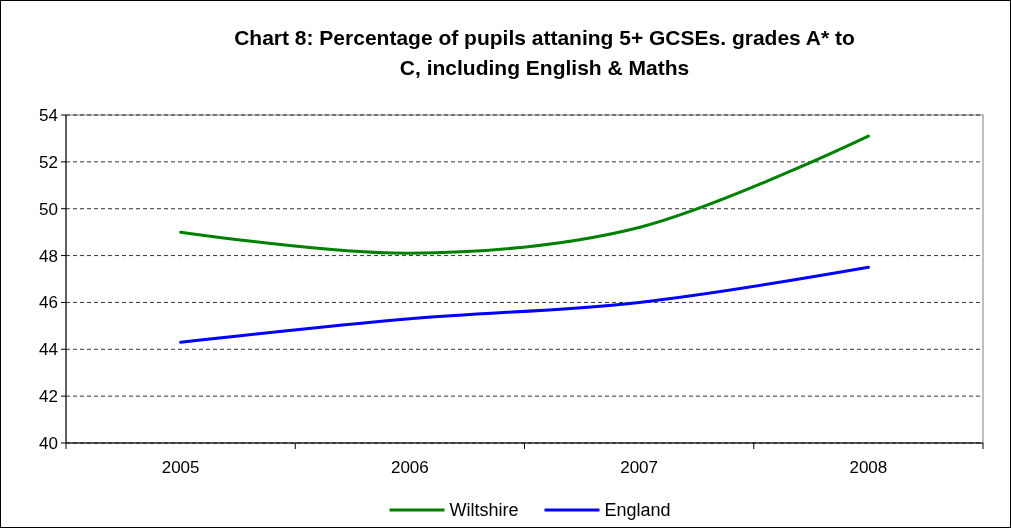 This screenshot has width=1011, height=528. What do you see at coordinates (48, 443) in the screenshot?
I see `y-tick-label: 40` at bounding box center [48, 443].